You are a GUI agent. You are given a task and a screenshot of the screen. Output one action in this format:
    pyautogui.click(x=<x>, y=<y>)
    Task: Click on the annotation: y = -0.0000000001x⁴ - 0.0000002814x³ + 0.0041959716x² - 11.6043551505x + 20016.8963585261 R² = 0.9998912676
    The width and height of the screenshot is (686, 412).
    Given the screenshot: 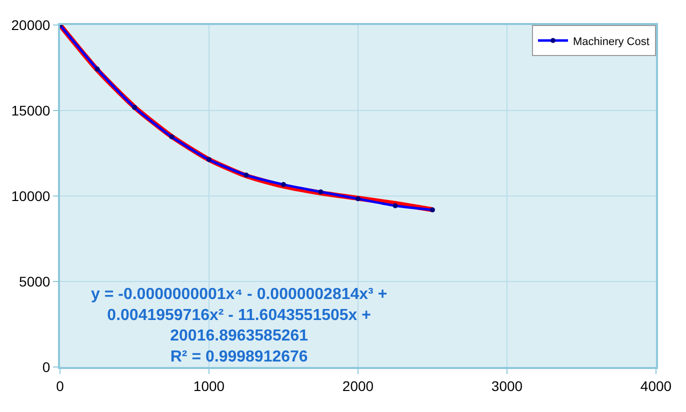 What is the action you would take?
    pyautogui.click(x=239, y=326)
    